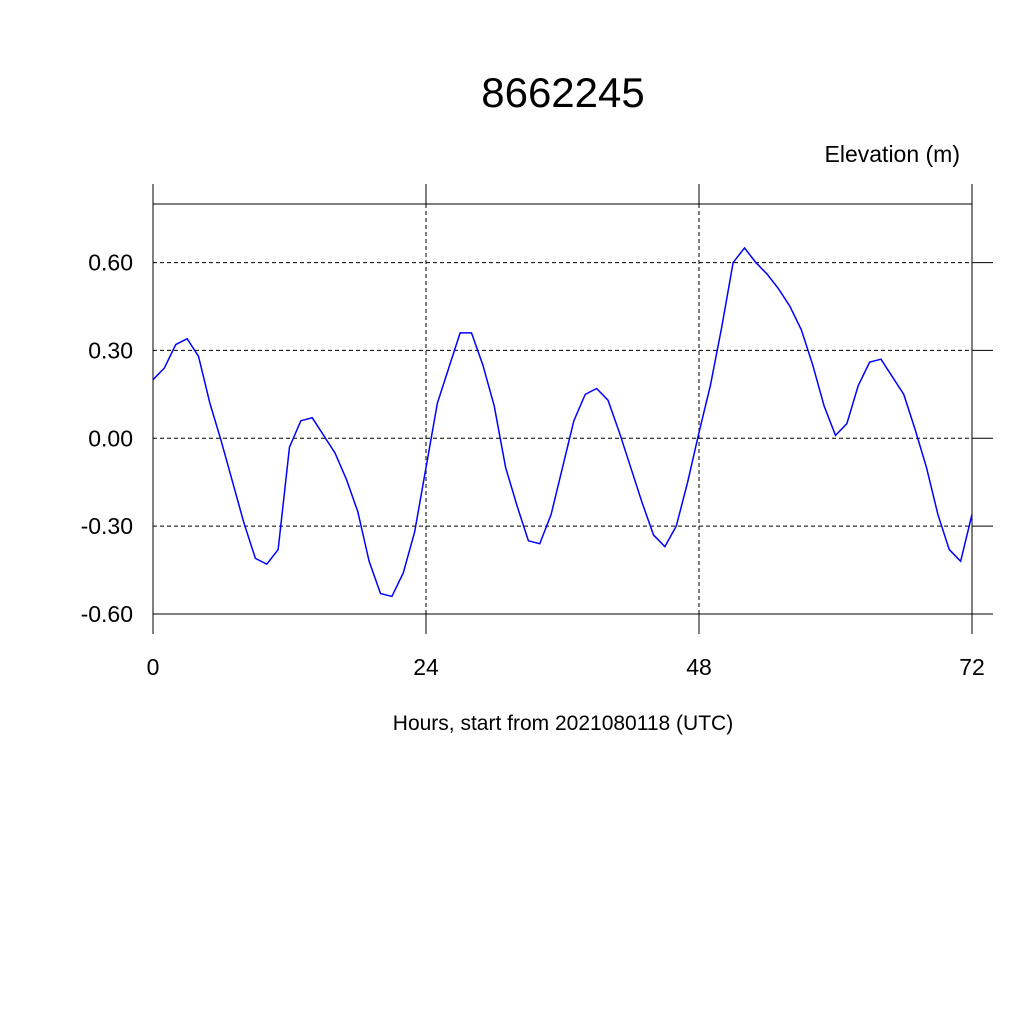 The height and width of the screenshot is (1024, 1024). Describe the element at coordinates (110, 438) in the screenshot. I see `y-tick-label: 0.00` at that location.